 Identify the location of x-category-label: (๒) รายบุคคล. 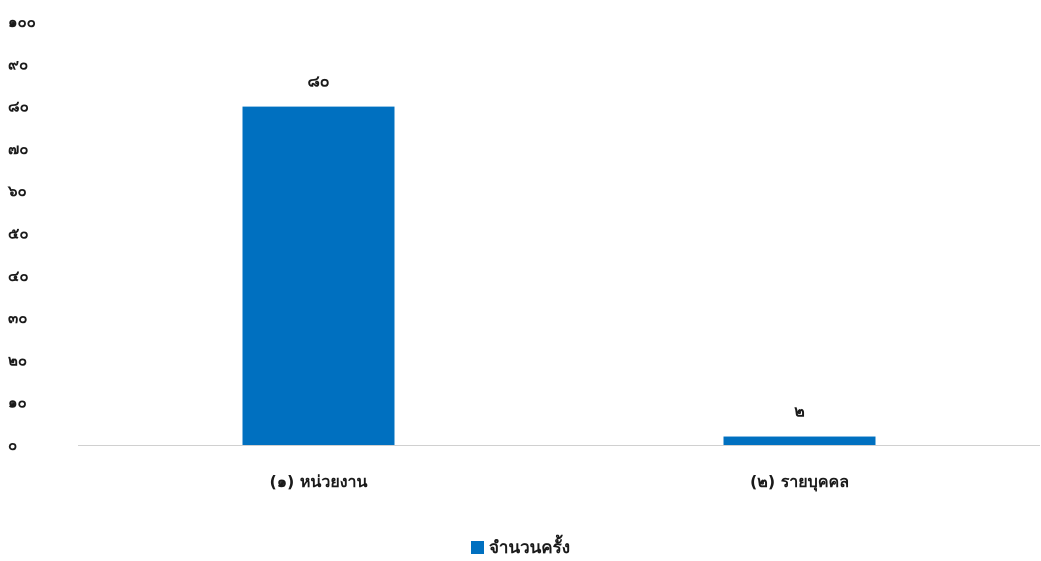
(799, 482).